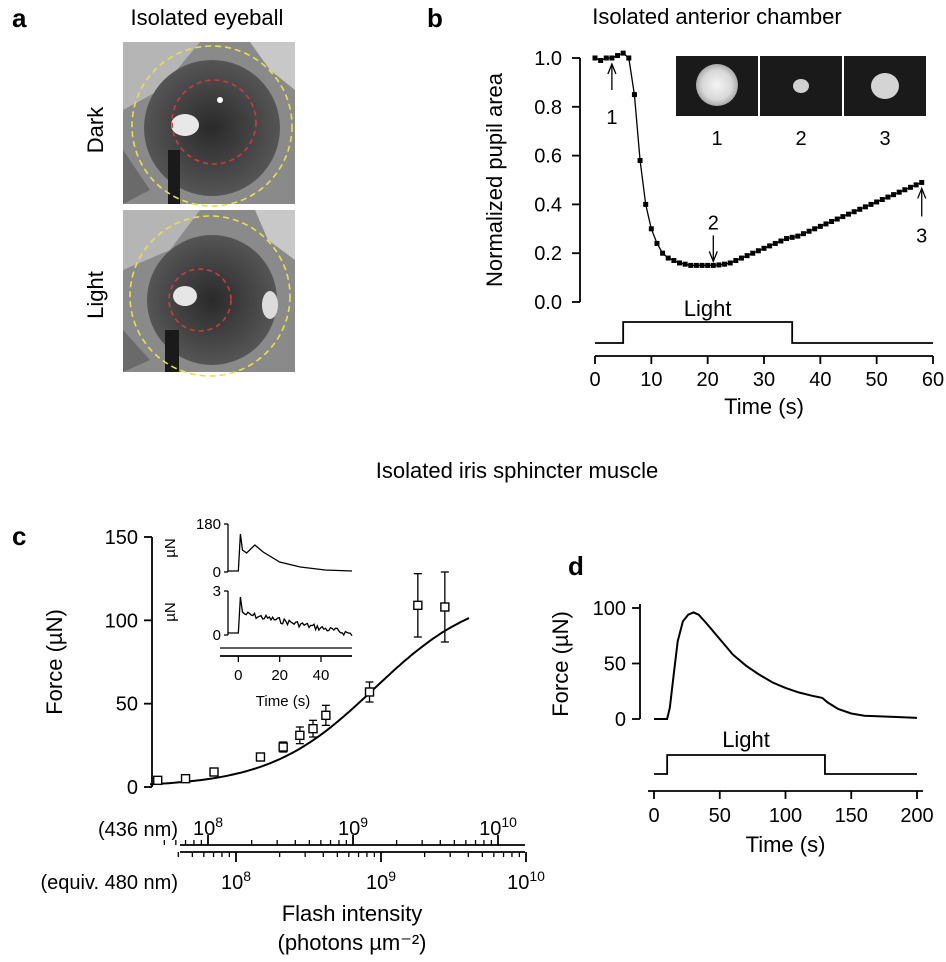 The width and height of the screenshot is (946, 962). I want to click on panel-b-arrow-label-3: 3, so click(921, 236).